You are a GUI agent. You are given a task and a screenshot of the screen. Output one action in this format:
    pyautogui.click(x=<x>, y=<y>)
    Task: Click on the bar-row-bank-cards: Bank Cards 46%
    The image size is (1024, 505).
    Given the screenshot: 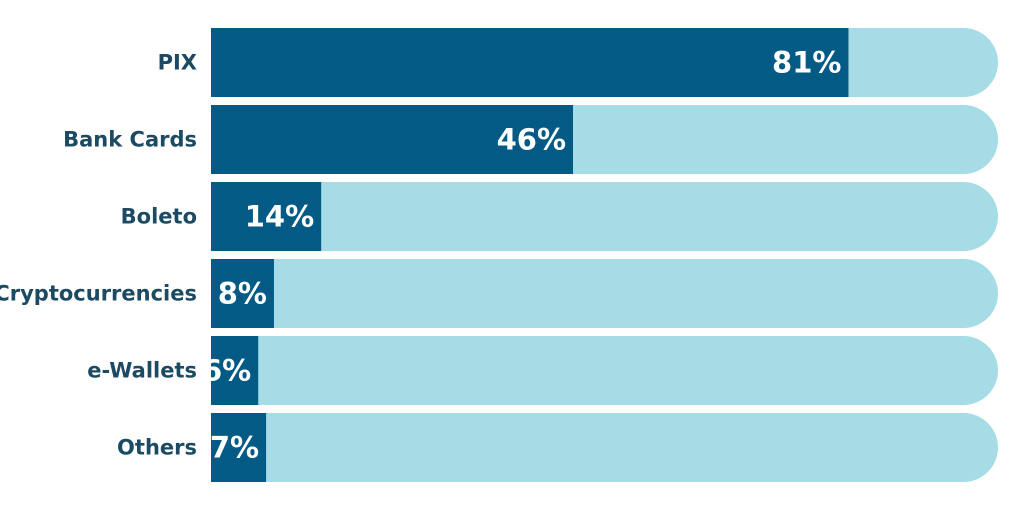 What is the action you would take?
    pyautogui.click(x=530, y=139)
    